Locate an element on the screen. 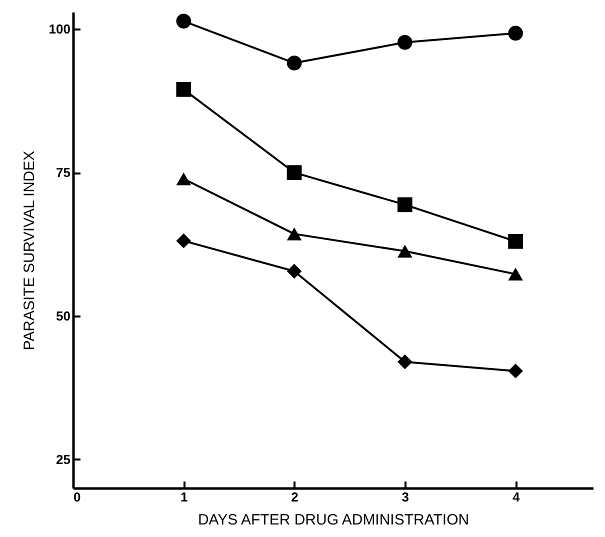 This screenshot has height=537, width=605. y-tick-label: 25 is located at coordinates (63, 459).